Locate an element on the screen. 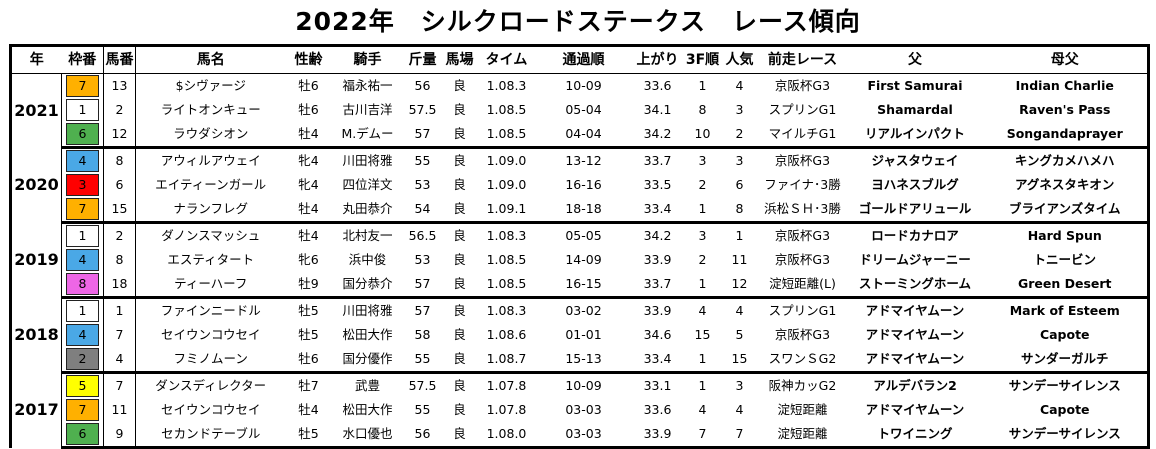 This screenshot has width=1156, height=449. agari-cell: 33.9 is located at coordinates (657, 259).